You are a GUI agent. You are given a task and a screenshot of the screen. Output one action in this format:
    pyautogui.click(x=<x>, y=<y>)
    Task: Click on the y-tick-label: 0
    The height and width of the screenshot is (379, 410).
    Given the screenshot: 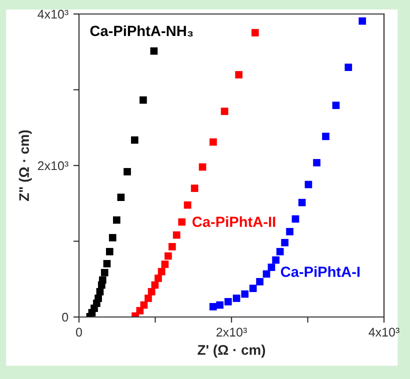 What is the action you would take?
    pyautogui.click(x=65, y=317)
    